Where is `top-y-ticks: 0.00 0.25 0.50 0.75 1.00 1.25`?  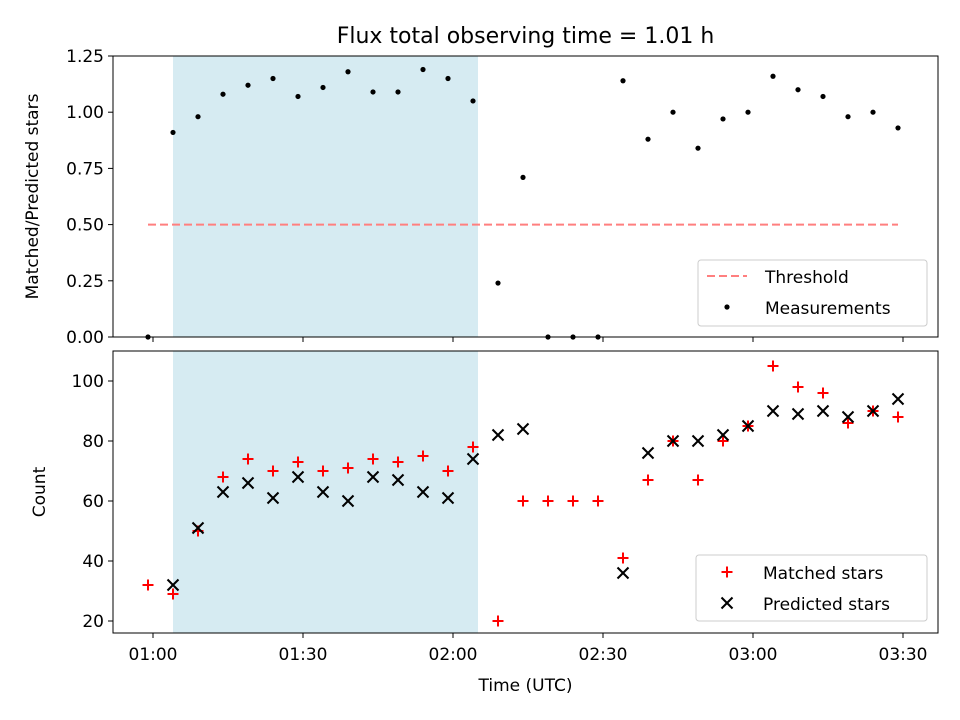 top-y-ticks: 0.00 0.25 0.50 0.75 1.00 1.25 is located at coordinates (89, 197).